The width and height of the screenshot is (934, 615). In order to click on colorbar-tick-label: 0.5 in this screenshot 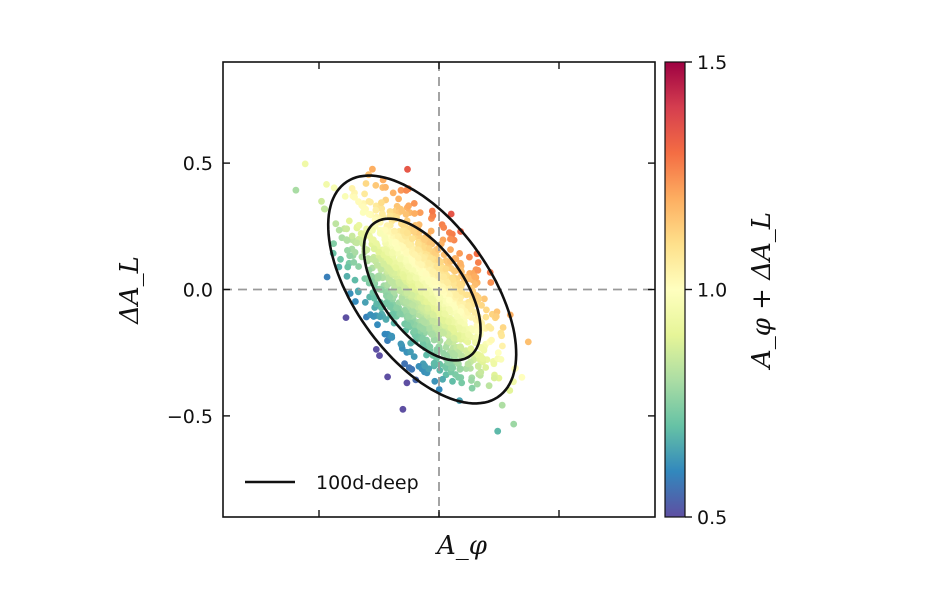, I will do `click(712, 518)`.